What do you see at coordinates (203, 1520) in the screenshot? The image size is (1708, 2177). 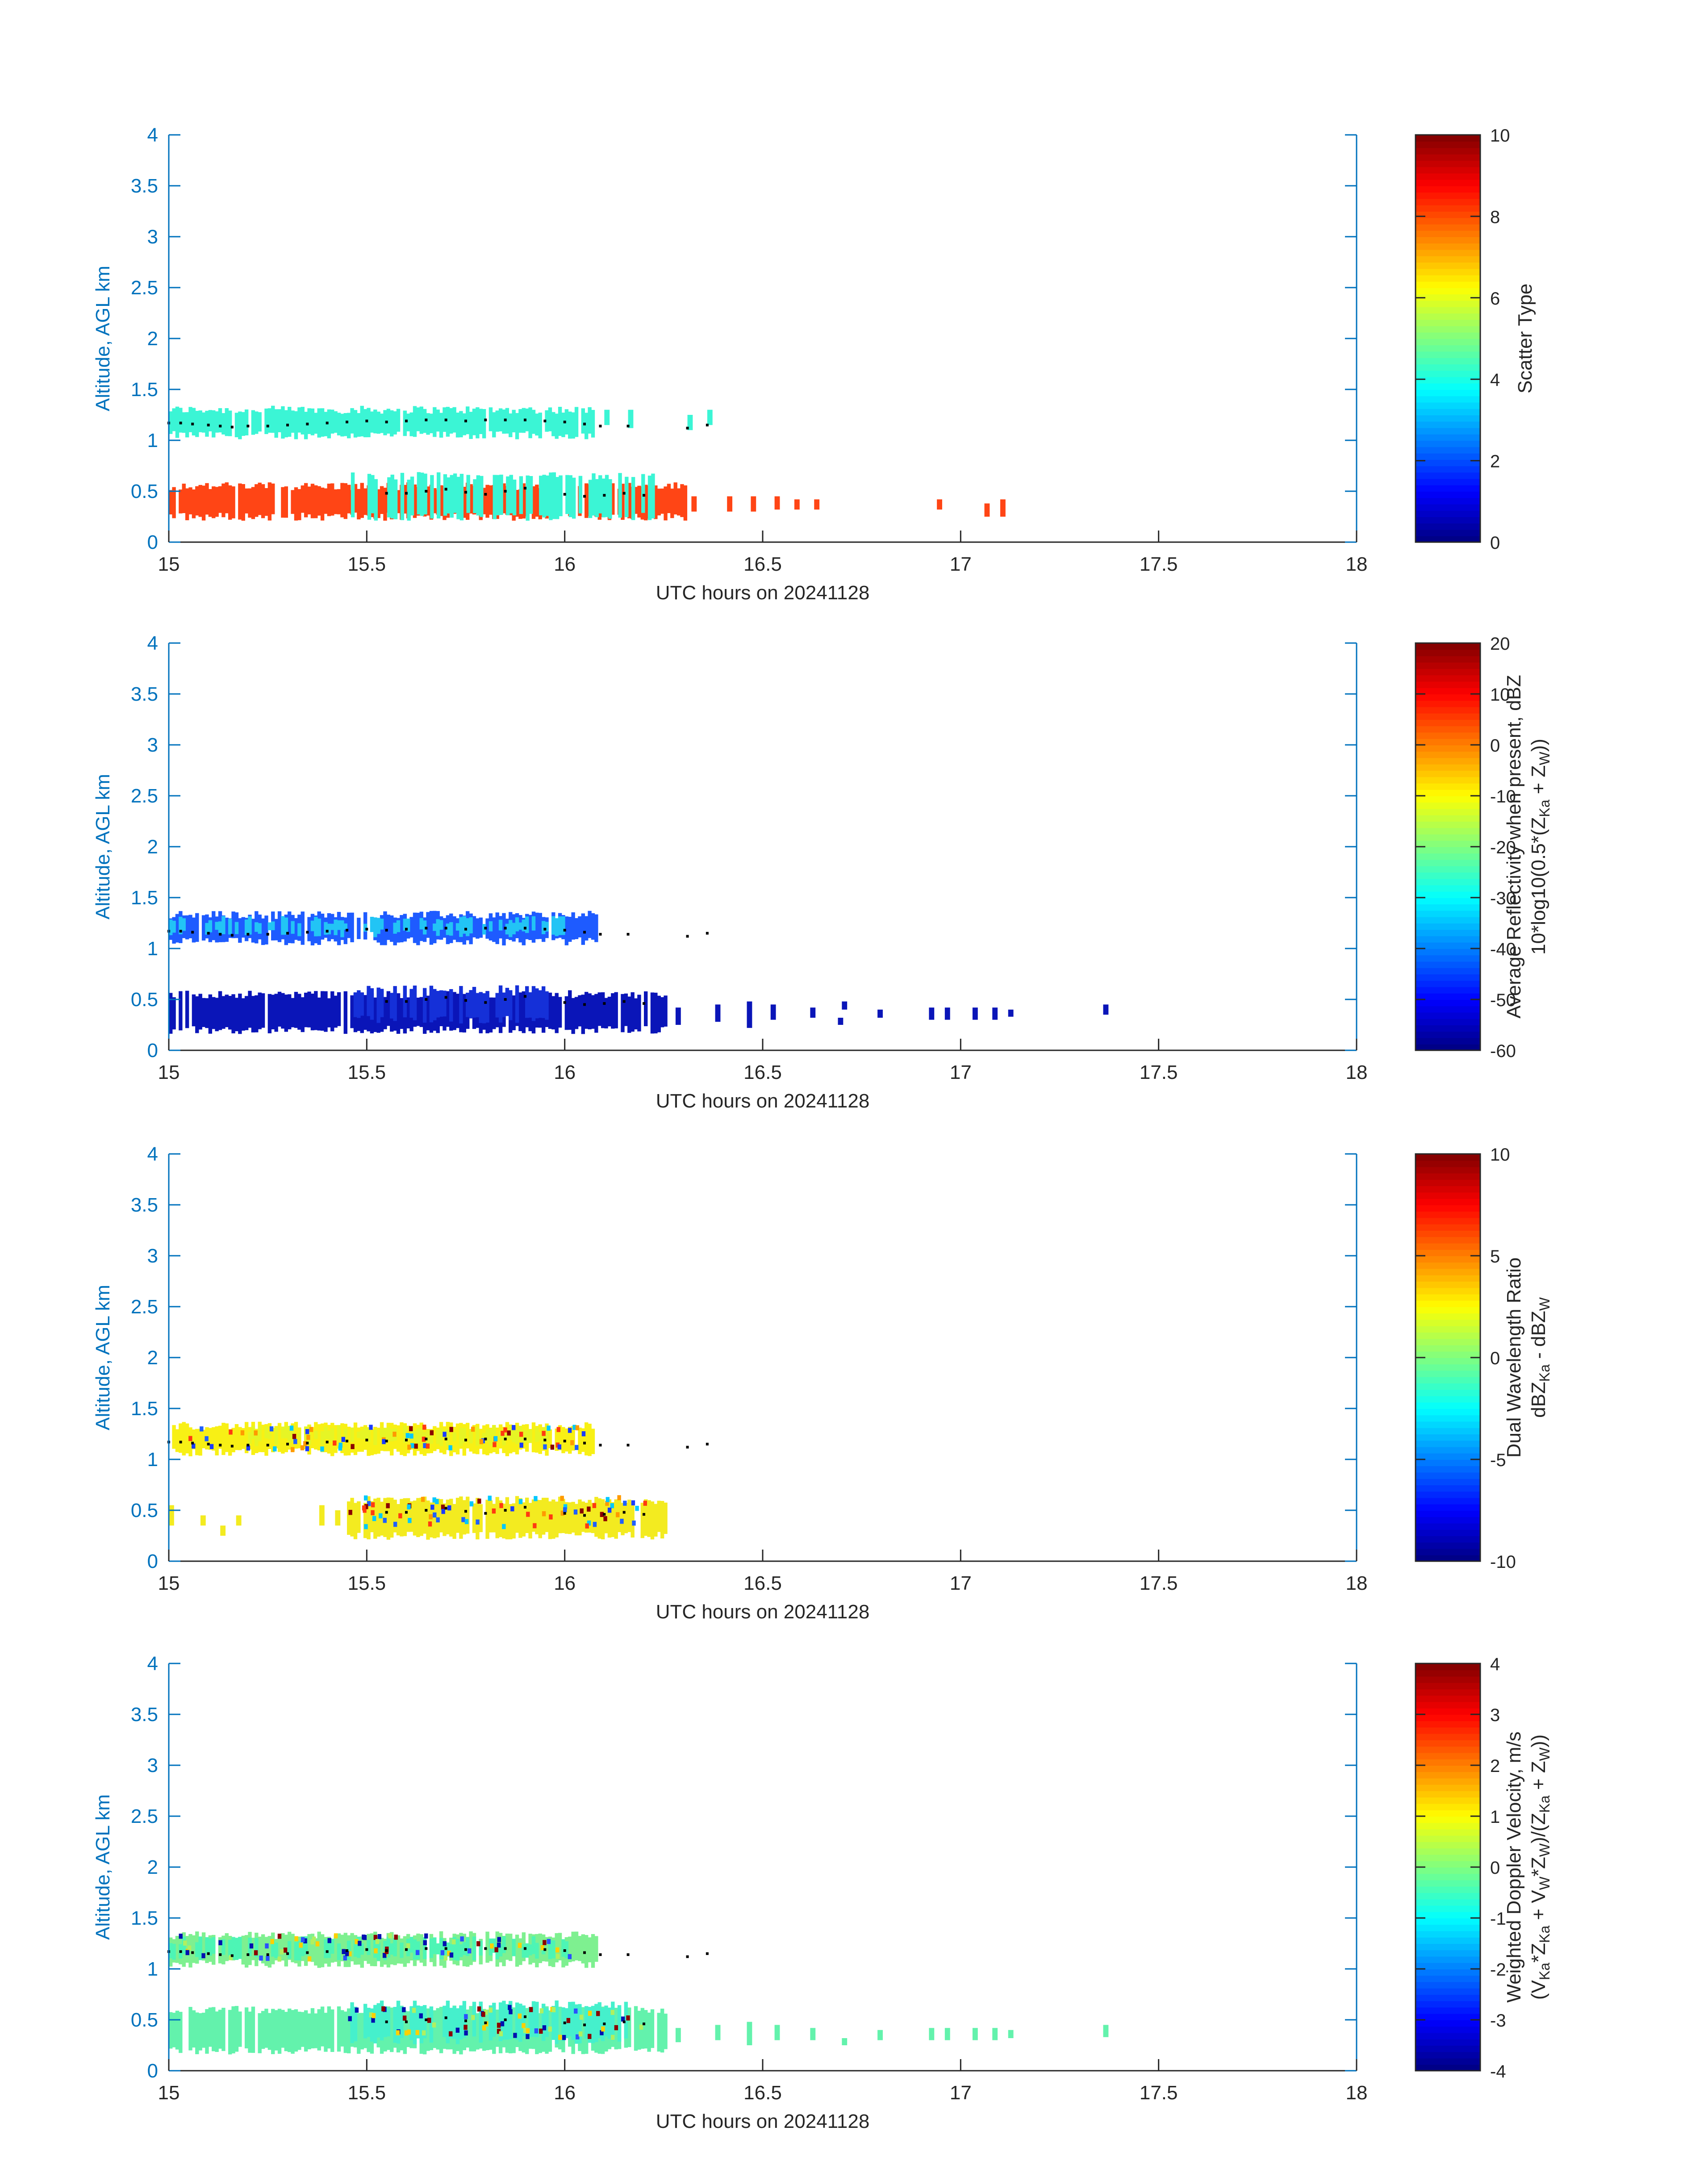 I see `data-cell-fragment` at bounding box center [203, 1520].